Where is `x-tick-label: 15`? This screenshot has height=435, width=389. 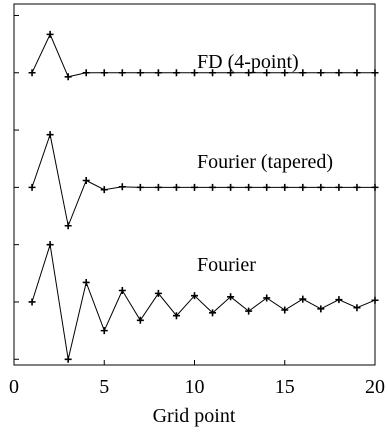 x-tick-label: 15 is located at coordinates (285, 387).